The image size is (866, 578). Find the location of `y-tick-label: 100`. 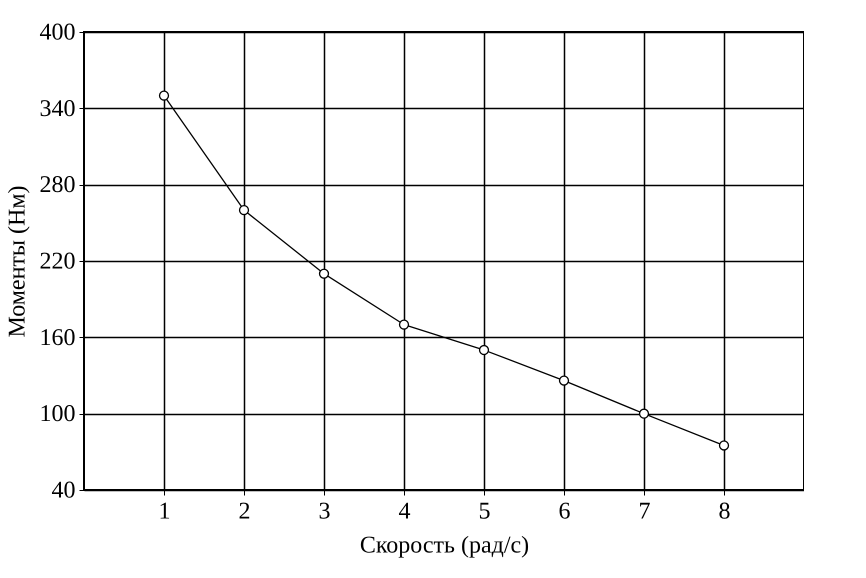

y-tick-label: 100 is located at coordinates (58, 414).